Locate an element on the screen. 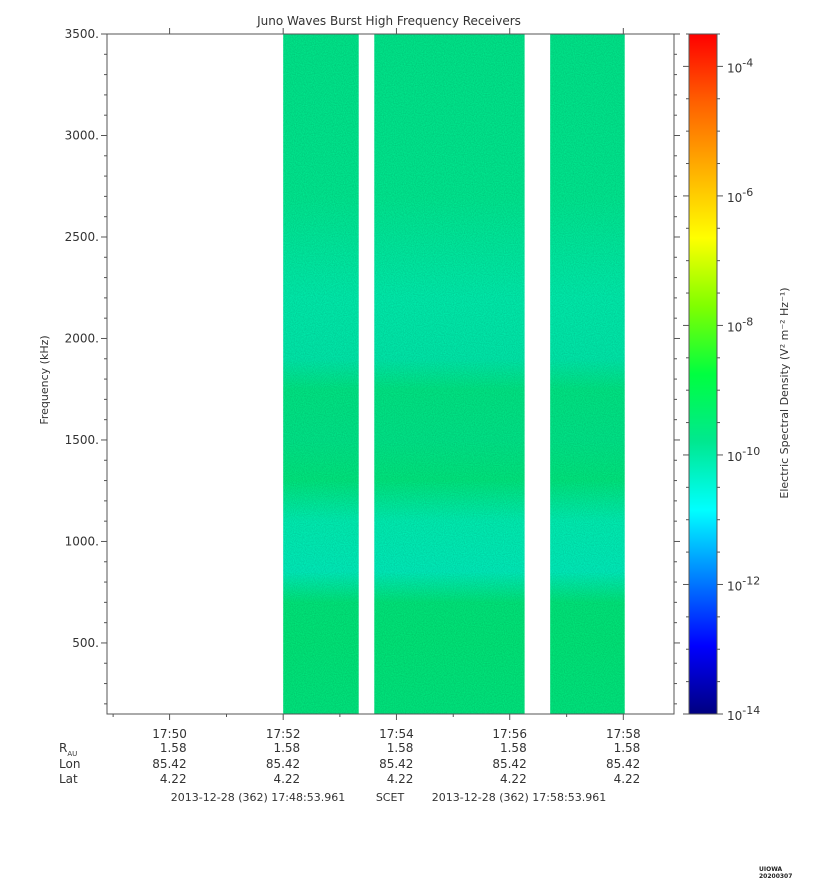 This screenshot has width=815, height=880. y-tick-label: 500. is located at coordinates (85, 643).